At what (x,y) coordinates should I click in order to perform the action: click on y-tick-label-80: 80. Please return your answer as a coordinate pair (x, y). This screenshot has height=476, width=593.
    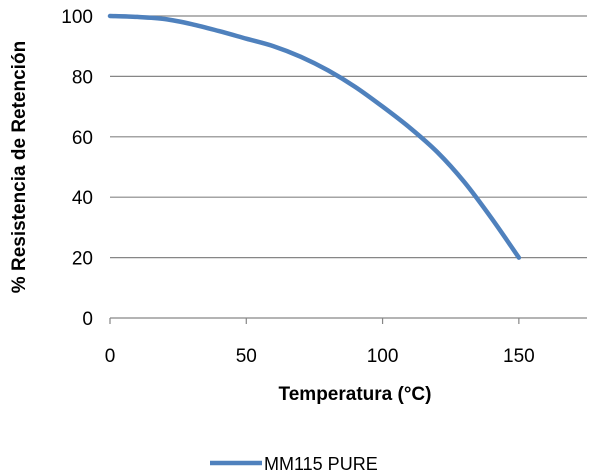
    Looking at the image, I should click on (82, 77).